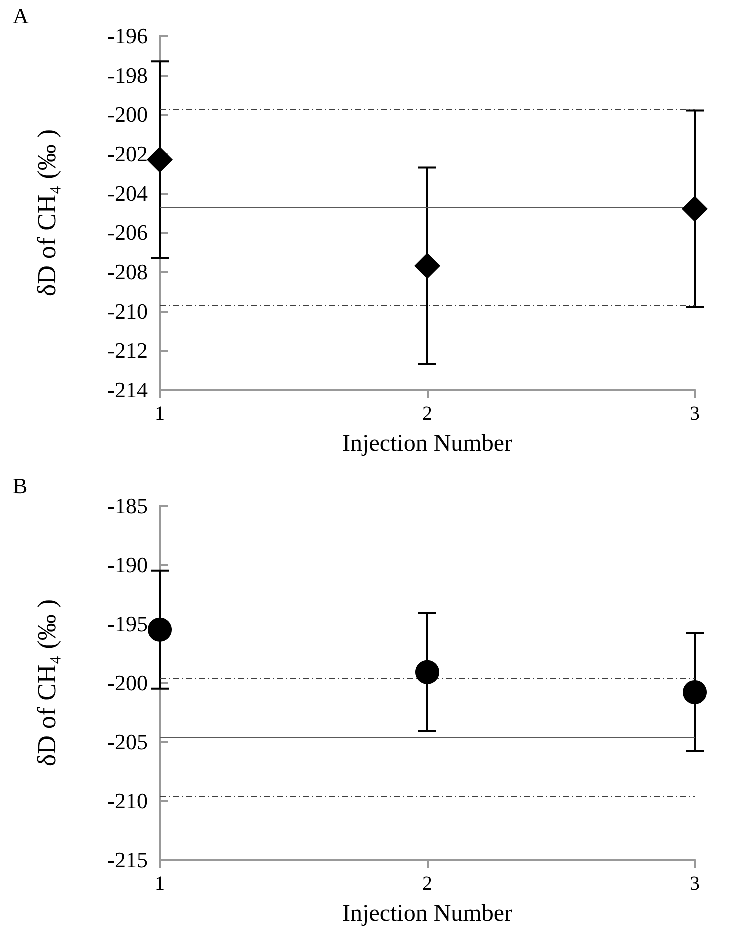 Image resolution: width=735 pixels, height=949 pixels. Describe the element at coordinates (128, 565) in the screenshot. I see `y-tick-label: -190` at that location.